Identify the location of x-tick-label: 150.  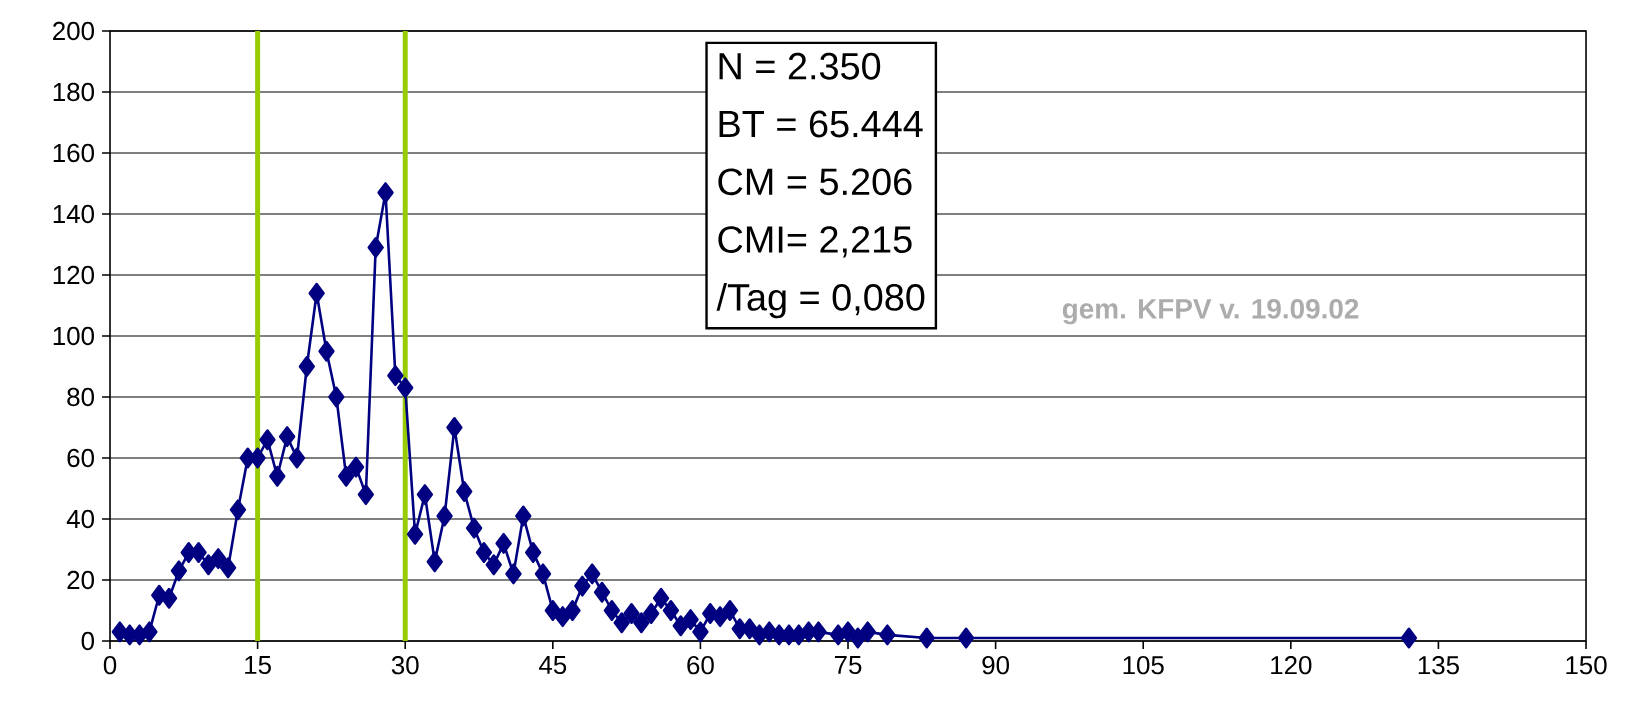
(1586, 665).